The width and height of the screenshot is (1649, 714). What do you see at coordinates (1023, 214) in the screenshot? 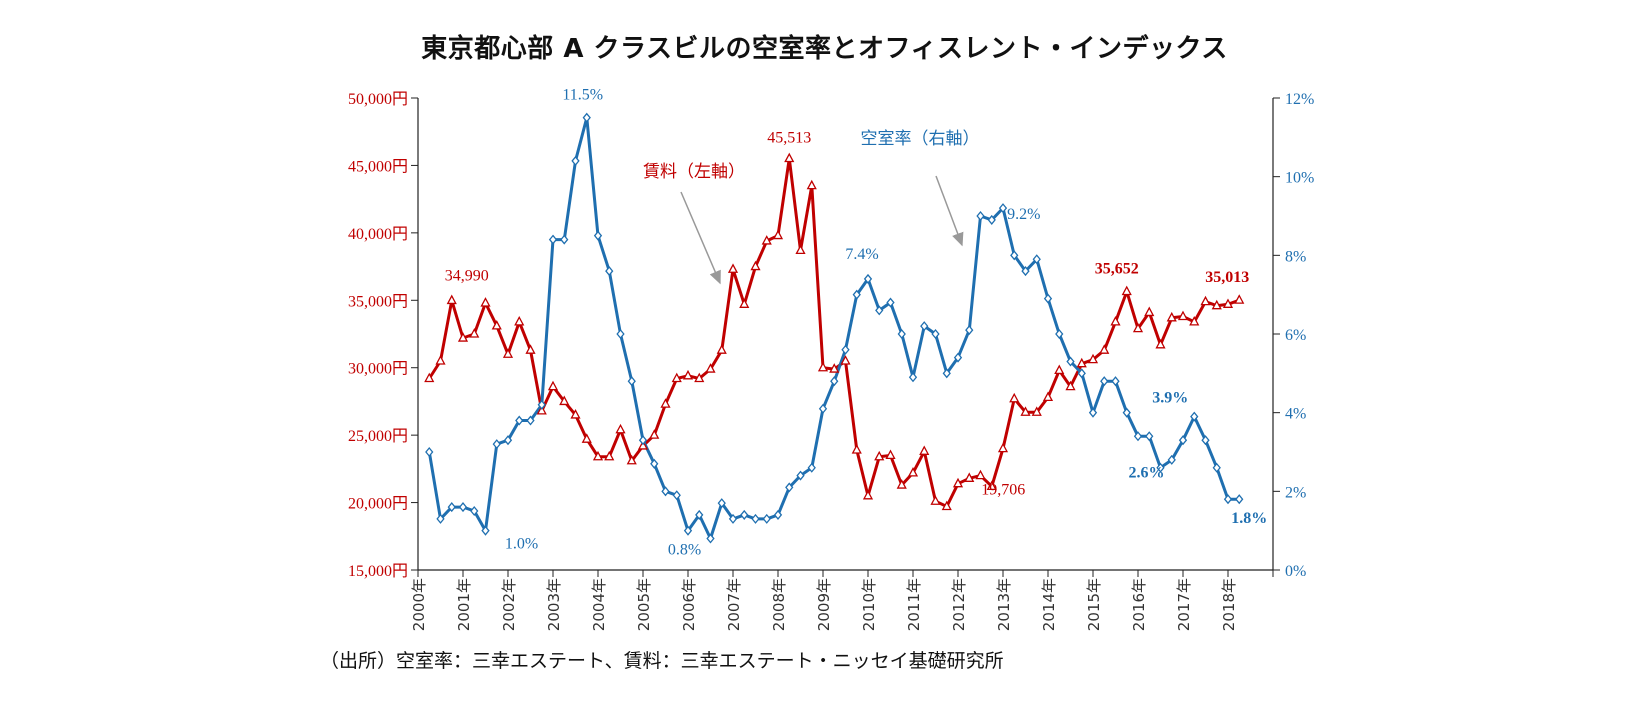
I see `data-label: 9.2%` at bounding box center [1023, 214].